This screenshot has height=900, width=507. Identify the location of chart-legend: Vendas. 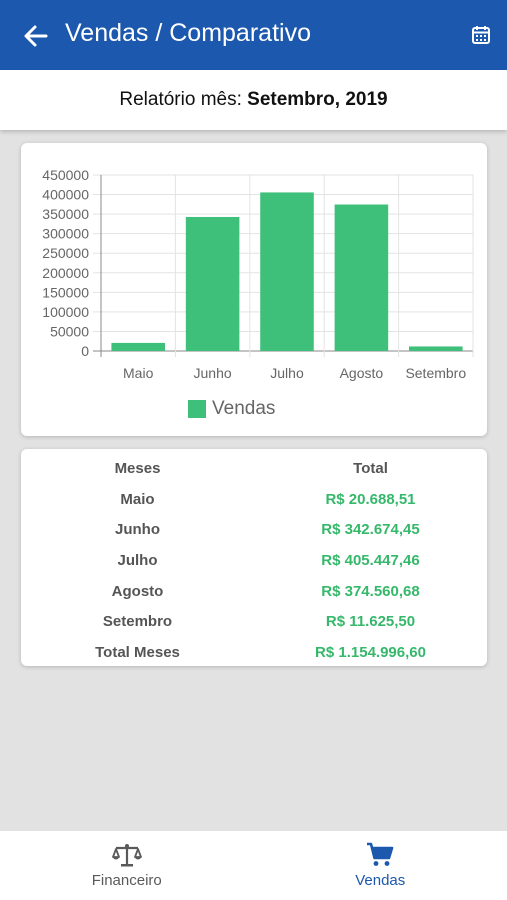
(231, 409).